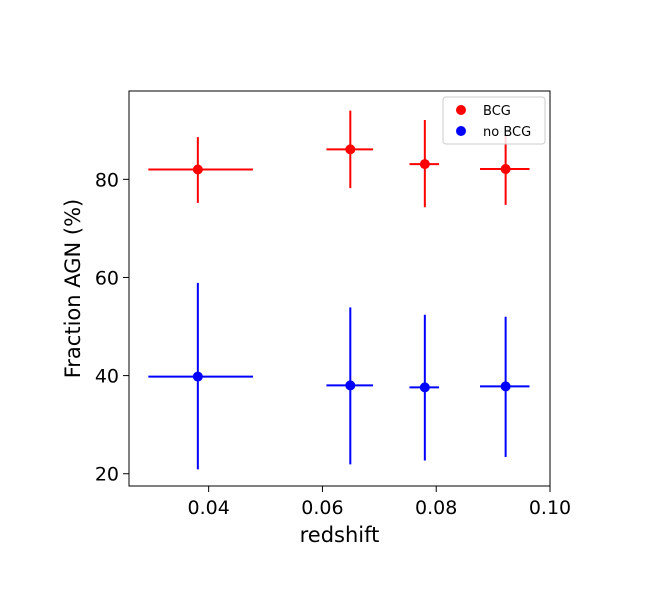 This screenshot has height=607, width=647. Describe the element at coordinates (107, 180) in the screenshot. I see `y-tick-label: 80` at that location.